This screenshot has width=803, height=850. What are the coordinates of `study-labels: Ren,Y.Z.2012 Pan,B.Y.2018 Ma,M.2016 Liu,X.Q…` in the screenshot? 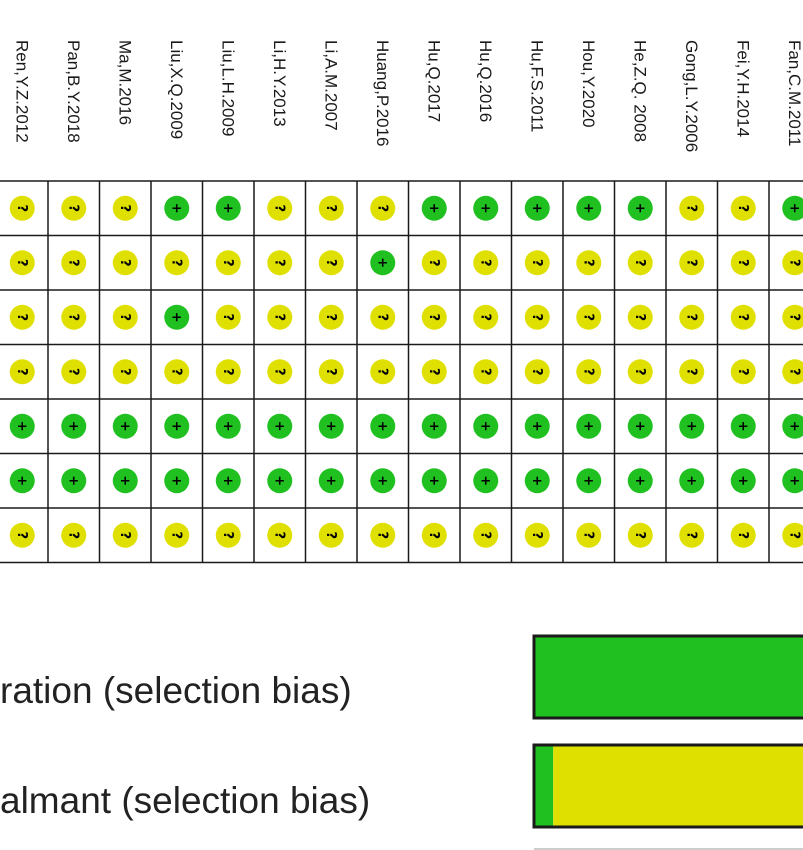 It's located at (407, 96).